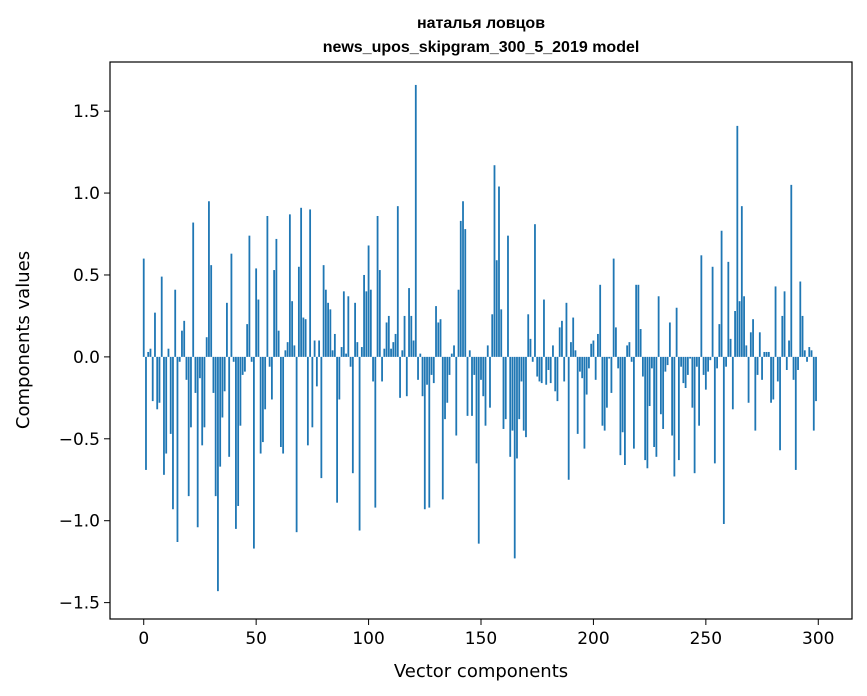 The height and width of the screenshot is (696, 867). What do you see at coordinates (486, 634) in the screenshot?
I see `x-ticks: 0 50 100 150 200 250 300` at bounding box center [486, 634].